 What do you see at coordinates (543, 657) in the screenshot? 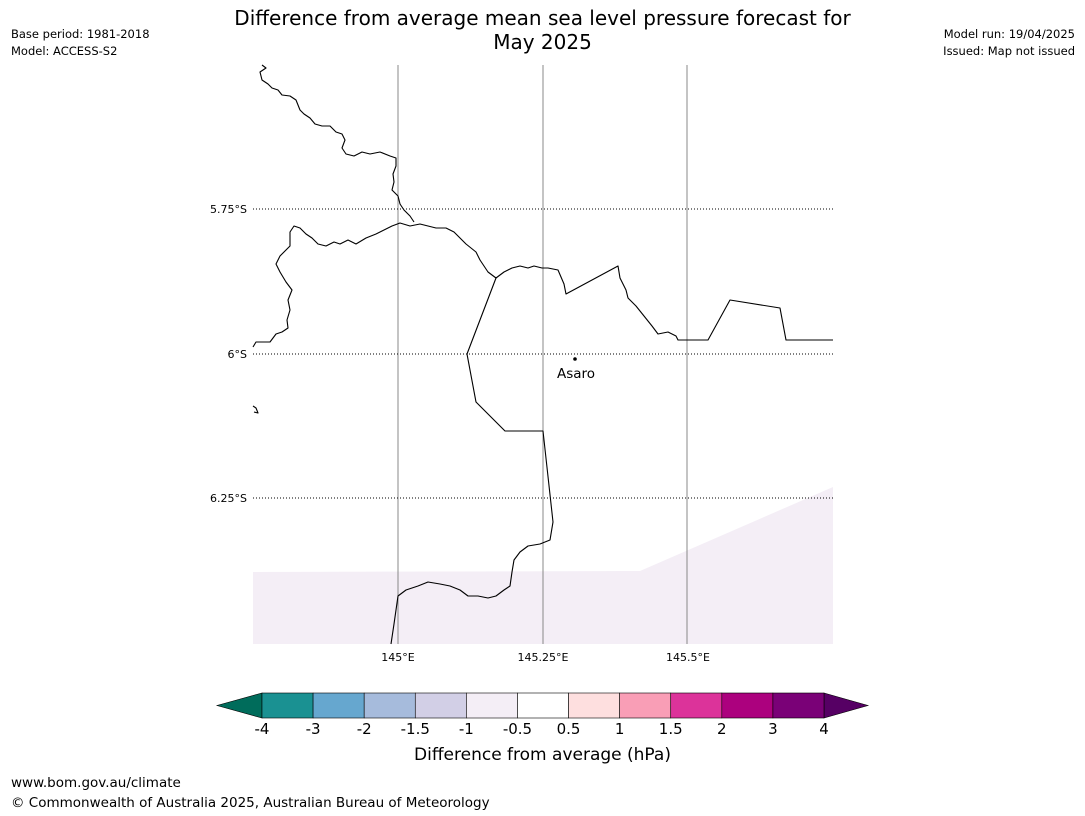
I see `lon-label-145-25: 145.25°E` at bounding box center [543, 657].